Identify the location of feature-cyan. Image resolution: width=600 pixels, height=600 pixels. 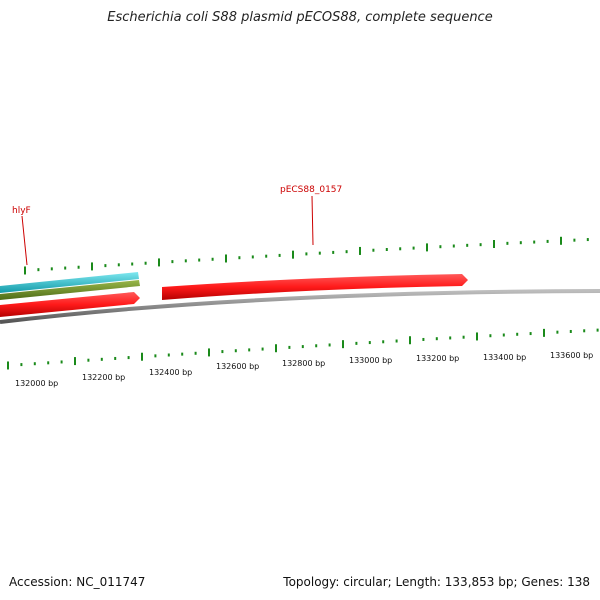
(69, 282).